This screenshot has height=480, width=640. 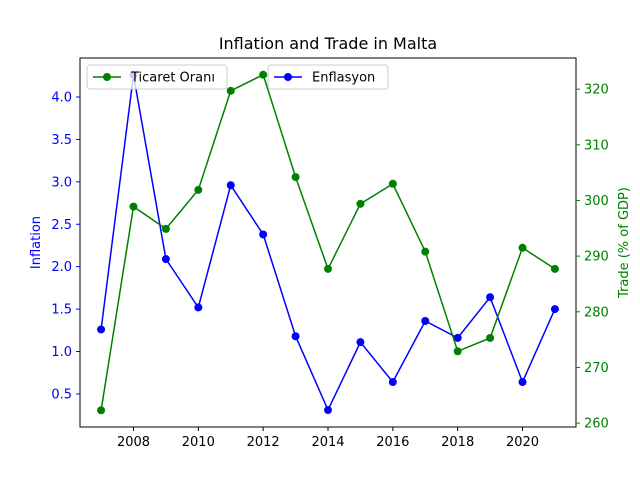 I want to click on y-right-tick-label: 320, so click(x=596, y=90).